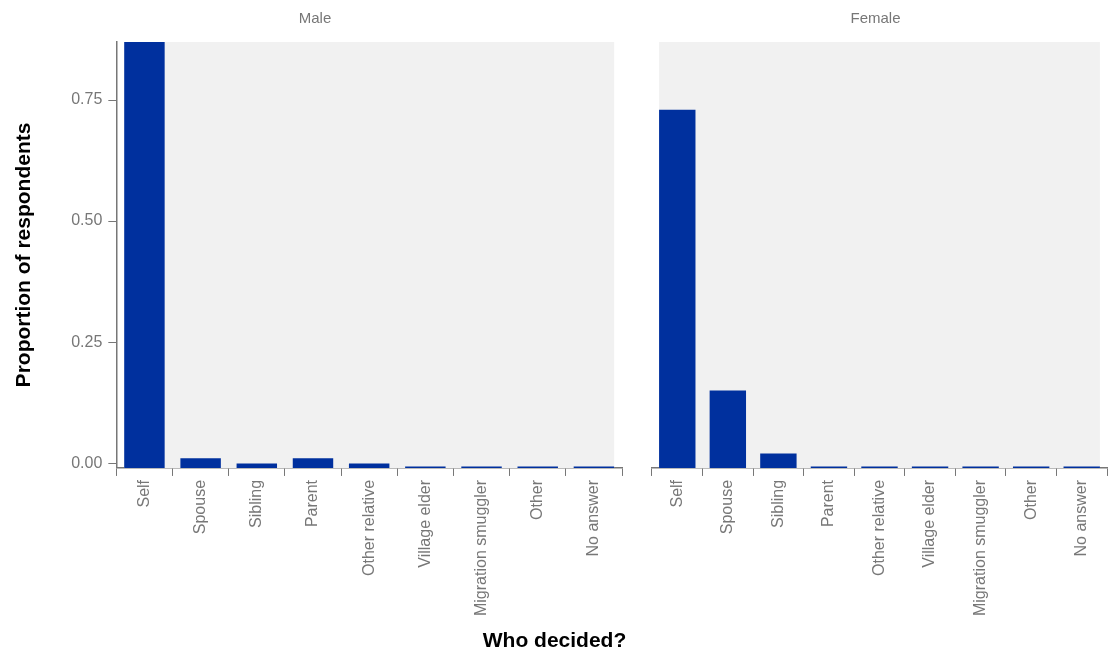 The height and width of the screenshot is (659, 1109). What do you see at coordinates (87, 99) in the screenshot?
I see `y-tick-label: 0.75` at bounding box center [87, 99].